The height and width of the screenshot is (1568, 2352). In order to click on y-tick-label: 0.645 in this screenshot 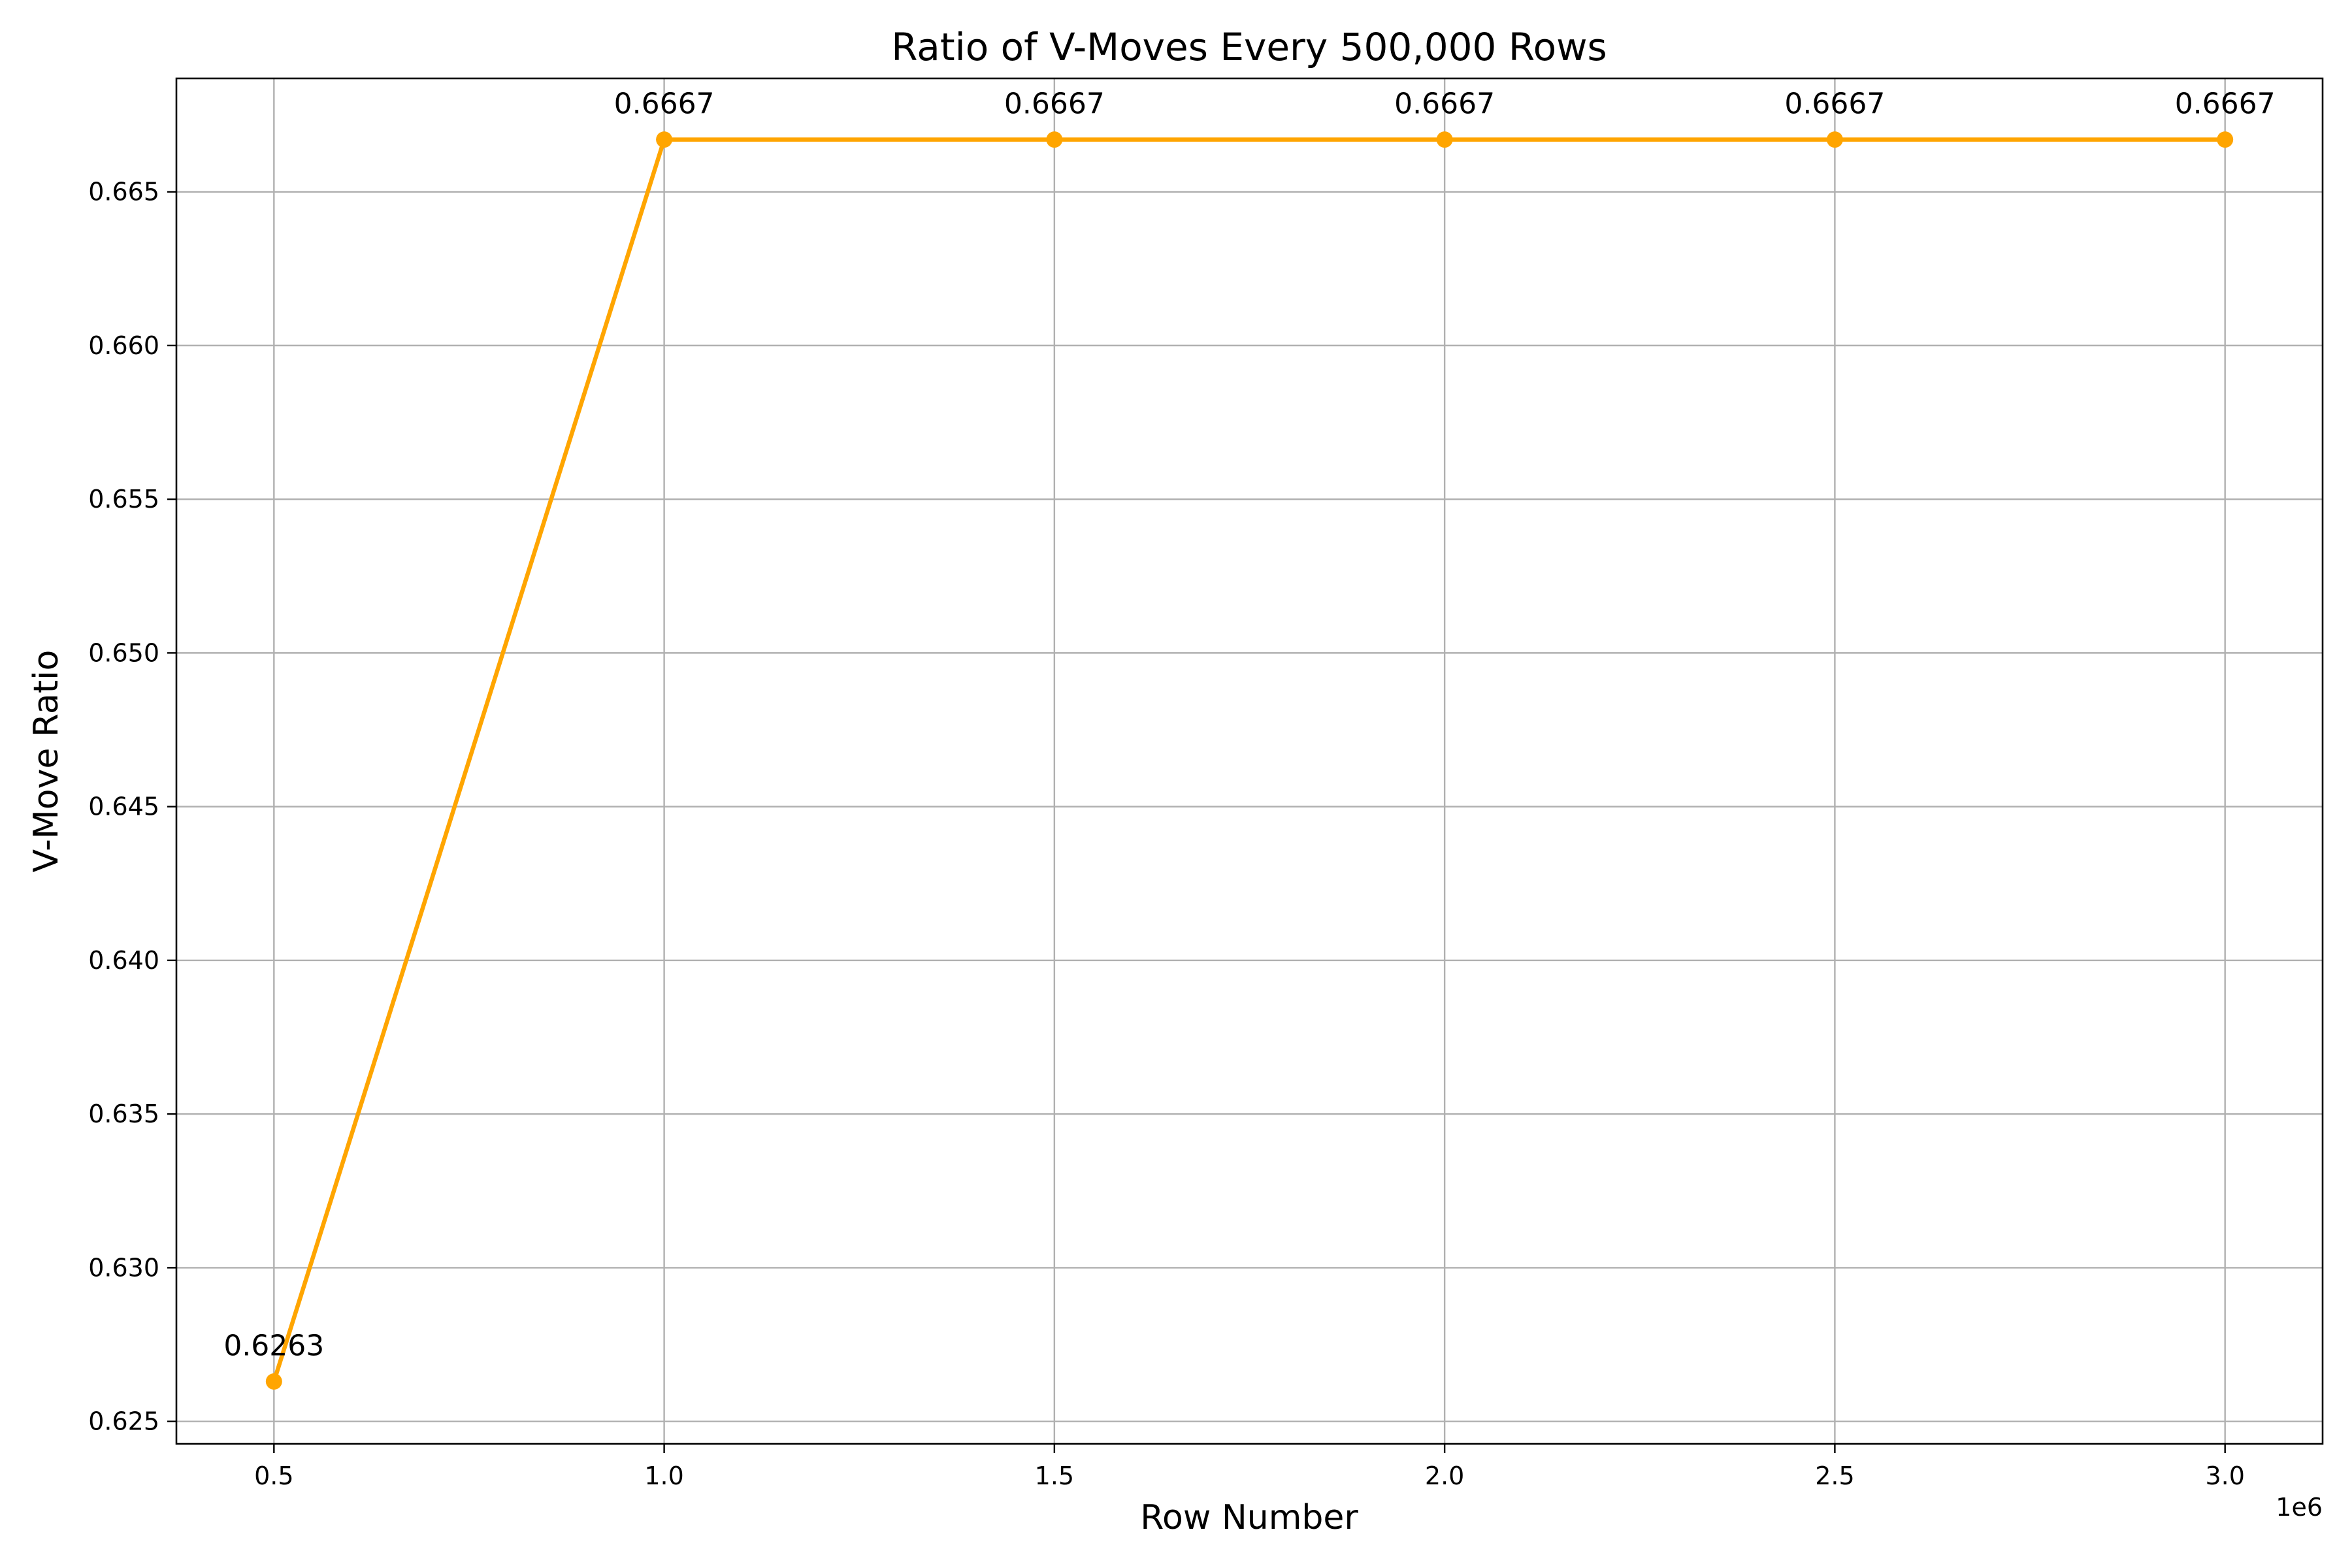, I will do `click(123, 806)`.